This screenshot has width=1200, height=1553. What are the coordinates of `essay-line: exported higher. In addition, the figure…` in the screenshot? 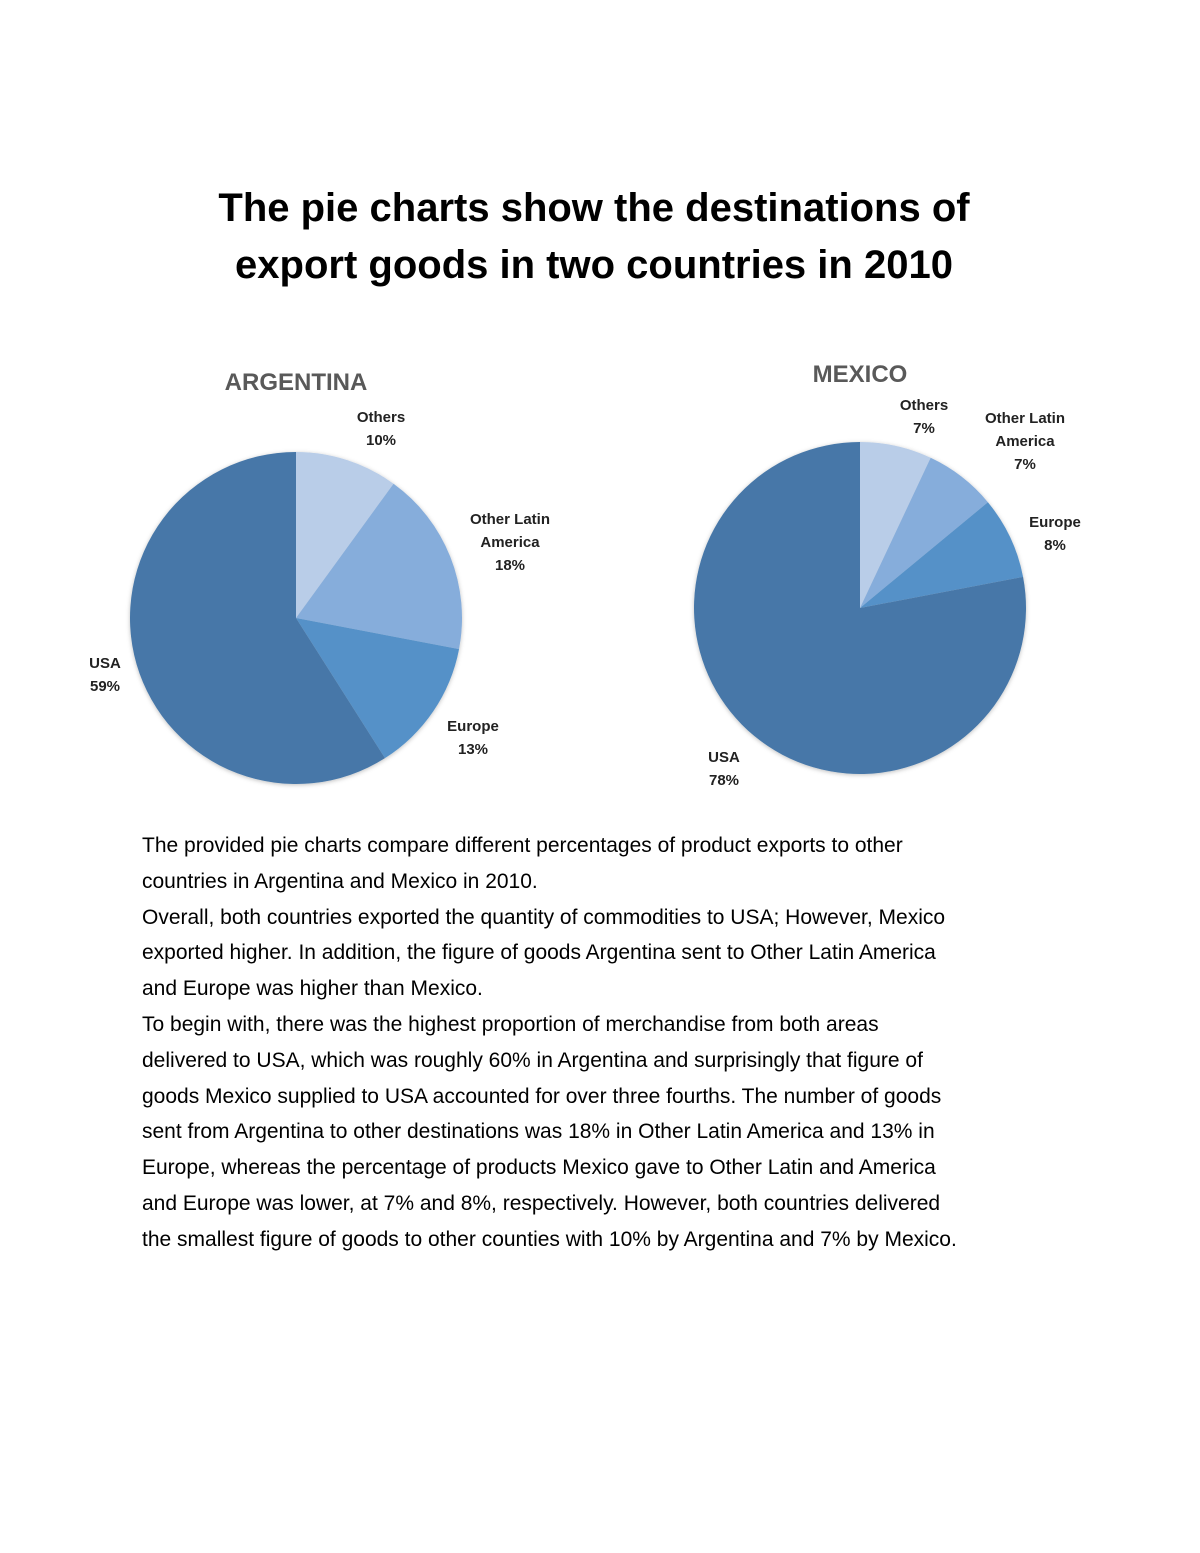 It's located at (539, 953).